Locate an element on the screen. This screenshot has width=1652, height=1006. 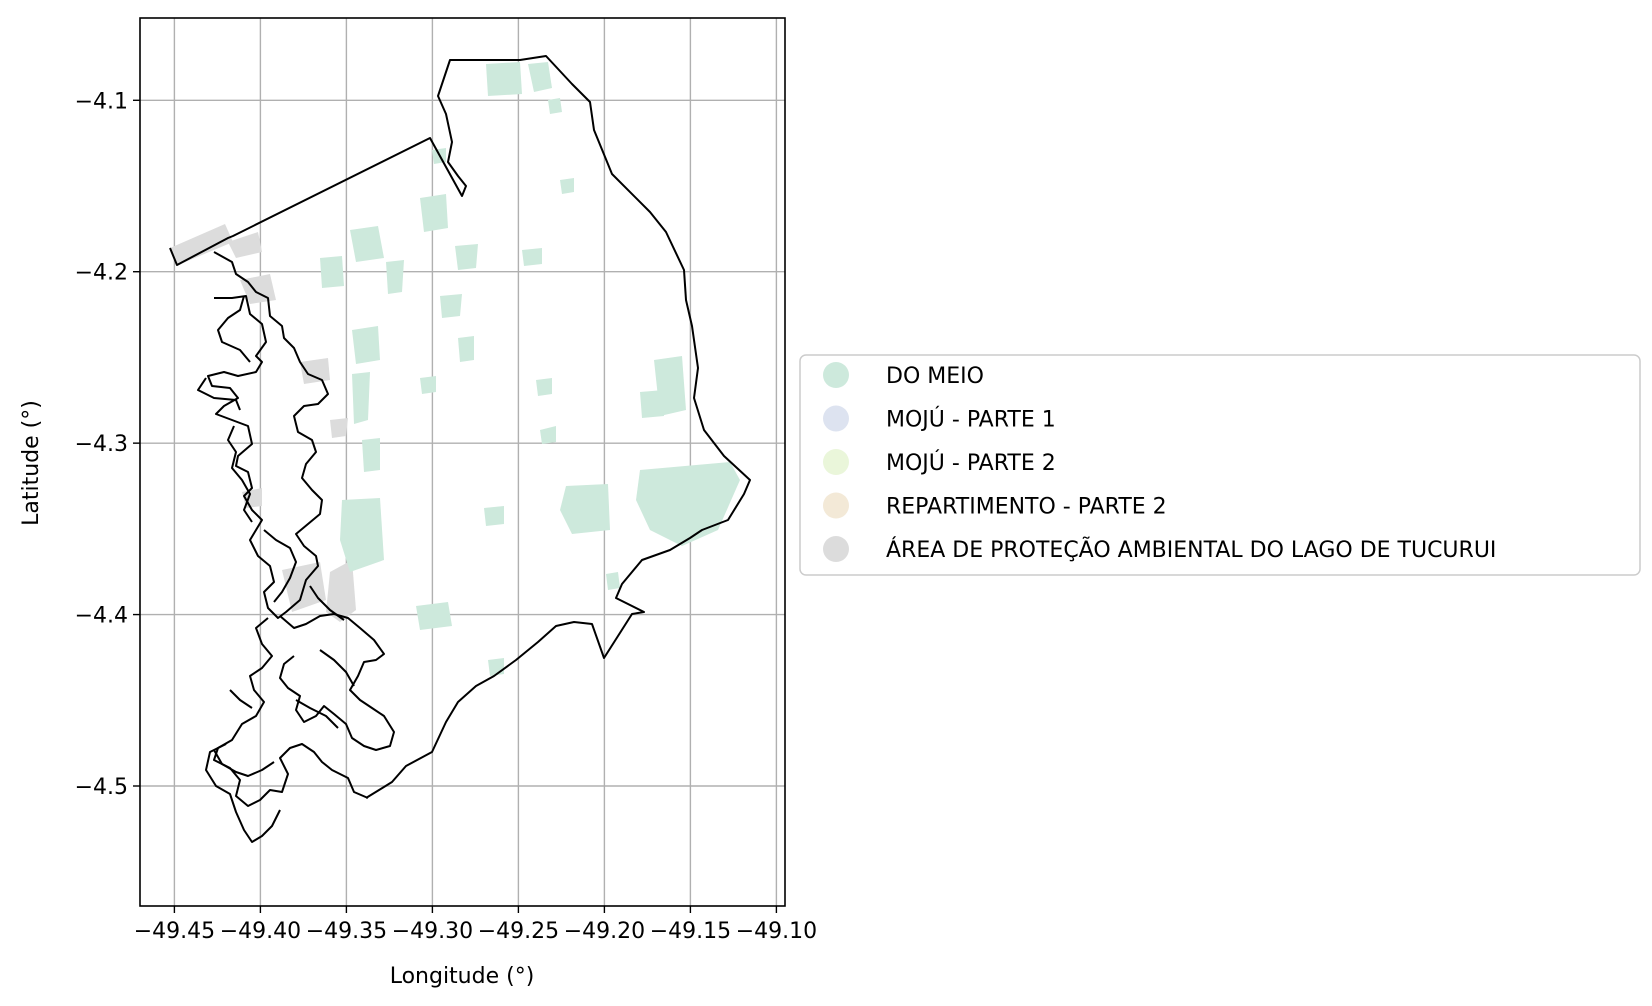
y-tick-label: −4.4 is located at coordinates (101, 616).